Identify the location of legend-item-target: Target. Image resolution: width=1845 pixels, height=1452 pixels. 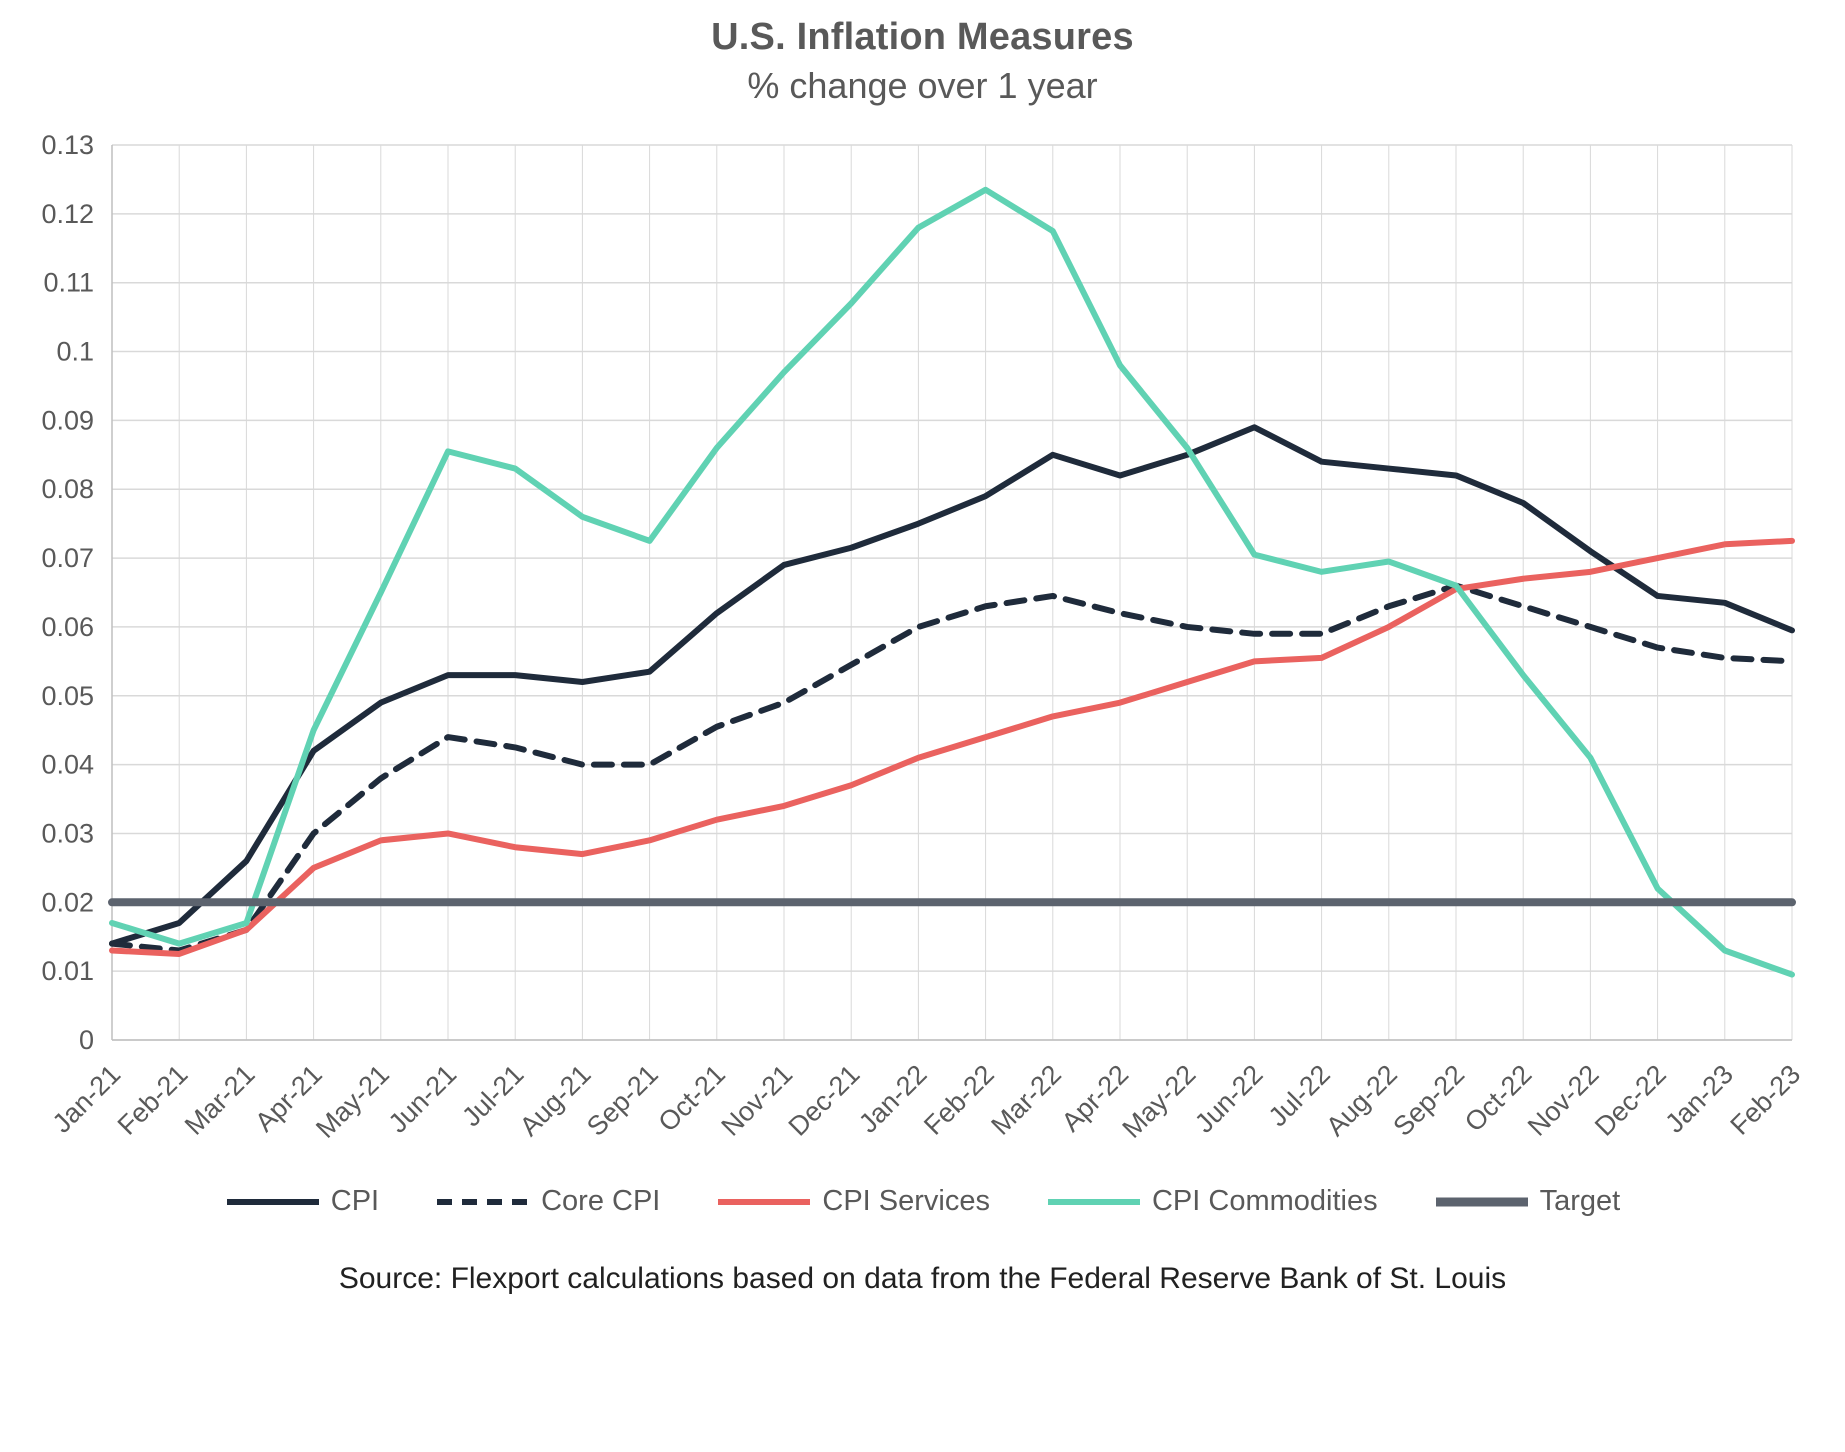
(1527, 1201).